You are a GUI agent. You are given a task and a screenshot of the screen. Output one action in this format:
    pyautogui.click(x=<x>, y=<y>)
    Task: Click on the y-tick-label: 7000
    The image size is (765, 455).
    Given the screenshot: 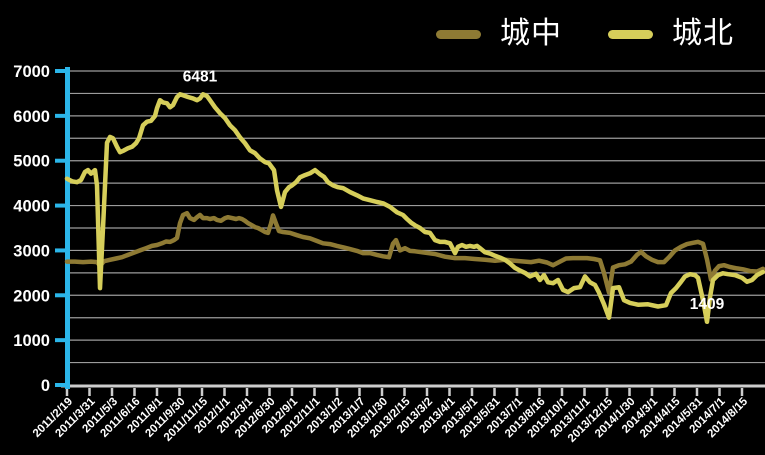 What is the action you would take?
    pyautogui.click(x=31, y=72)
    